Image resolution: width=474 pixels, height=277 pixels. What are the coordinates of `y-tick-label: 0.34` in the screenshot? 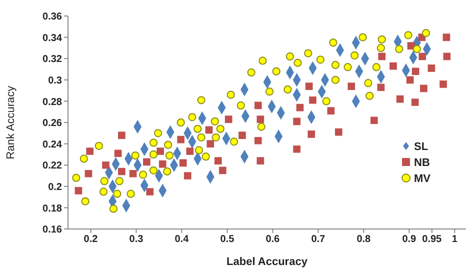 It's located at (52, 38).